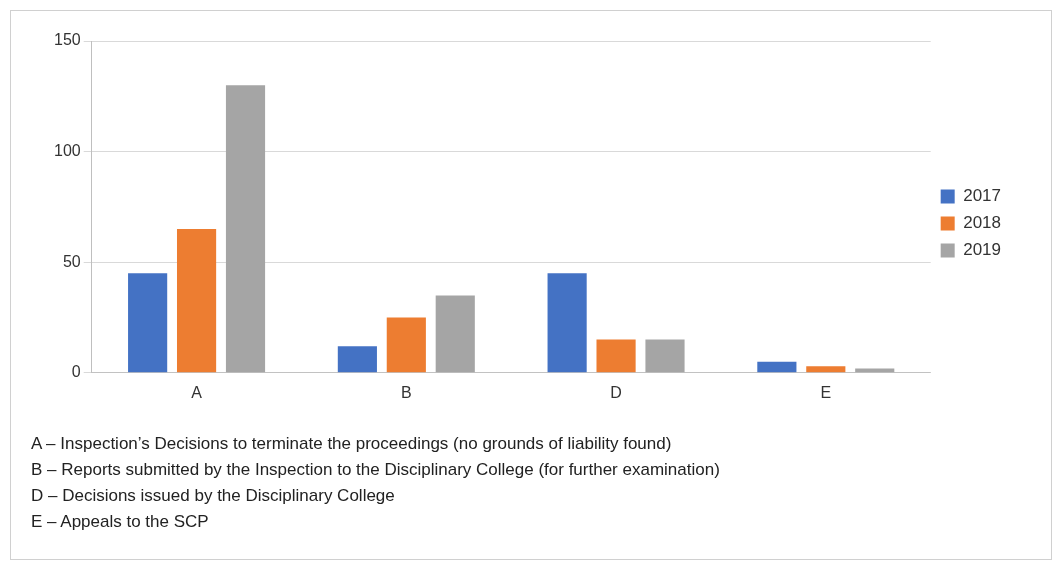 This screenshot has width=1061, height=569. I want to click on text: B – Reports submitted by the Inspection to the Disciplinary College (for further examination), so click(375, 470).